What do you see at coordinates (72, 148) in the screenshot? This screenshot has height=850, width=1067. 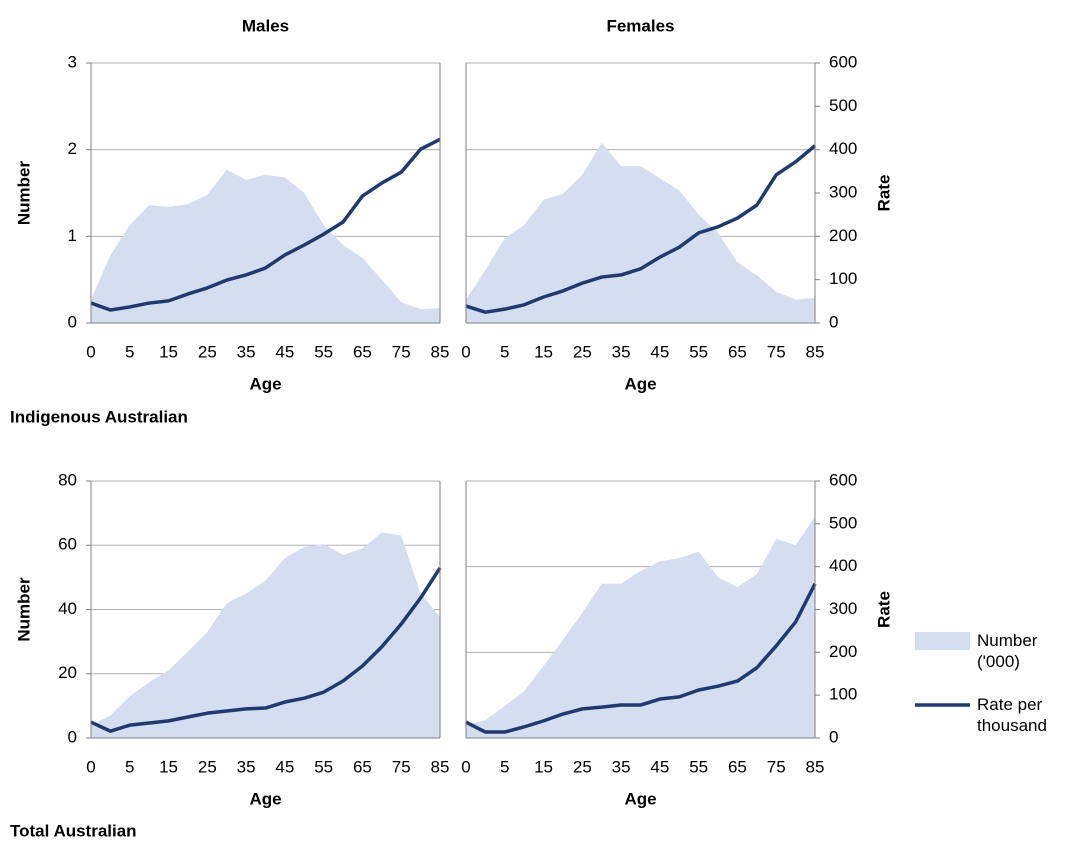 I see `y-tick-label: 2` at bounding box center [72, 148].